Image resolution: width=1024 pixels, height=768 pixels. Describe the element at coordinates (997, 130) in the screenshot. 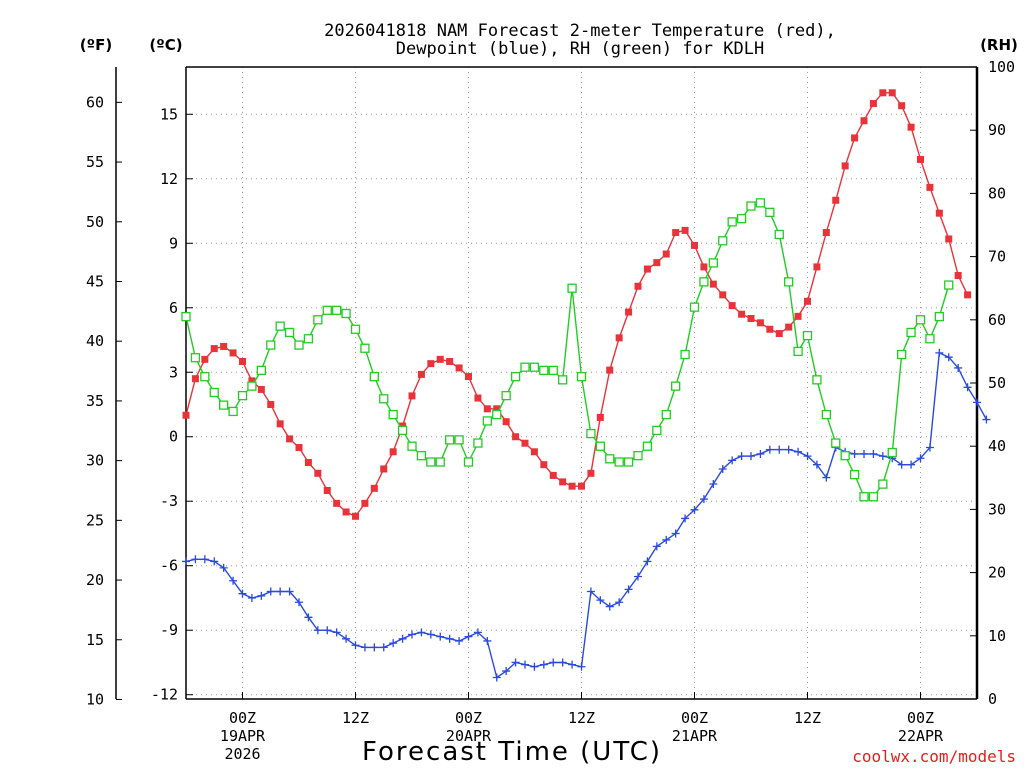

I see `tick-label-rh: 90` at that location.